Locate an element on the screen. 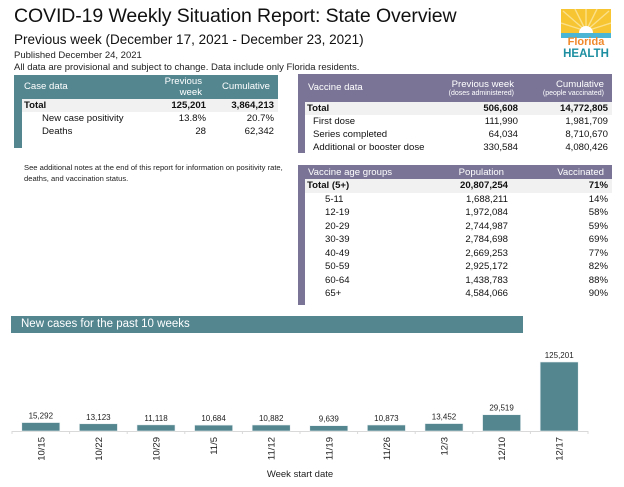 The height and width of the screenshot is (487, 624). data-label: 13,123 is located at coordinates (98, 417).